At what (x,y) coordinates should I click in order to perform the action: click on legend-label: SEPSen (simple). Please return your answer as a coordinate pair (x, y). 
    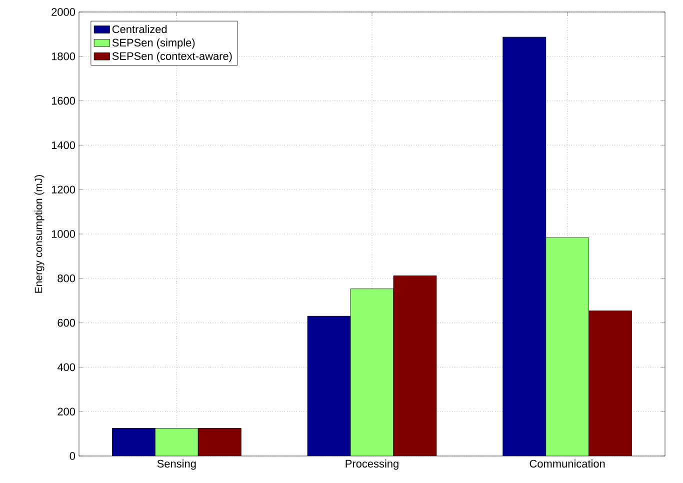
    Looking at the image, I should click on (153, 43).